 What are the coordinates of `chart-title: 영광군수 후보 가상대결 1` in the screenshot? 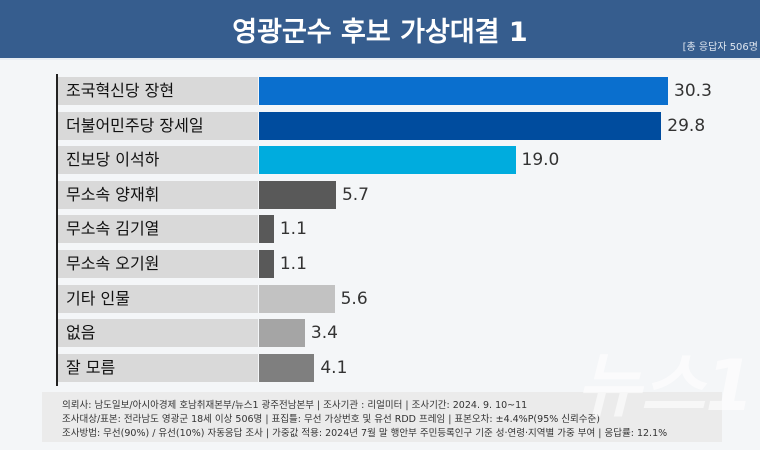 It's located at (380, 32).